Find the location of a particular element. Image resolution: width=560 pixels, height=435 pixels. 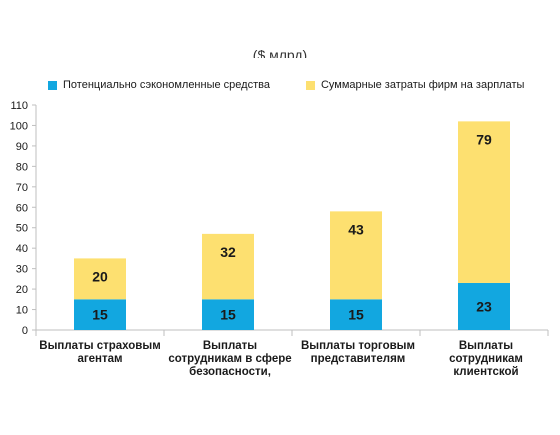

y-tick-label: 0 is located at coordinates (25, 331).